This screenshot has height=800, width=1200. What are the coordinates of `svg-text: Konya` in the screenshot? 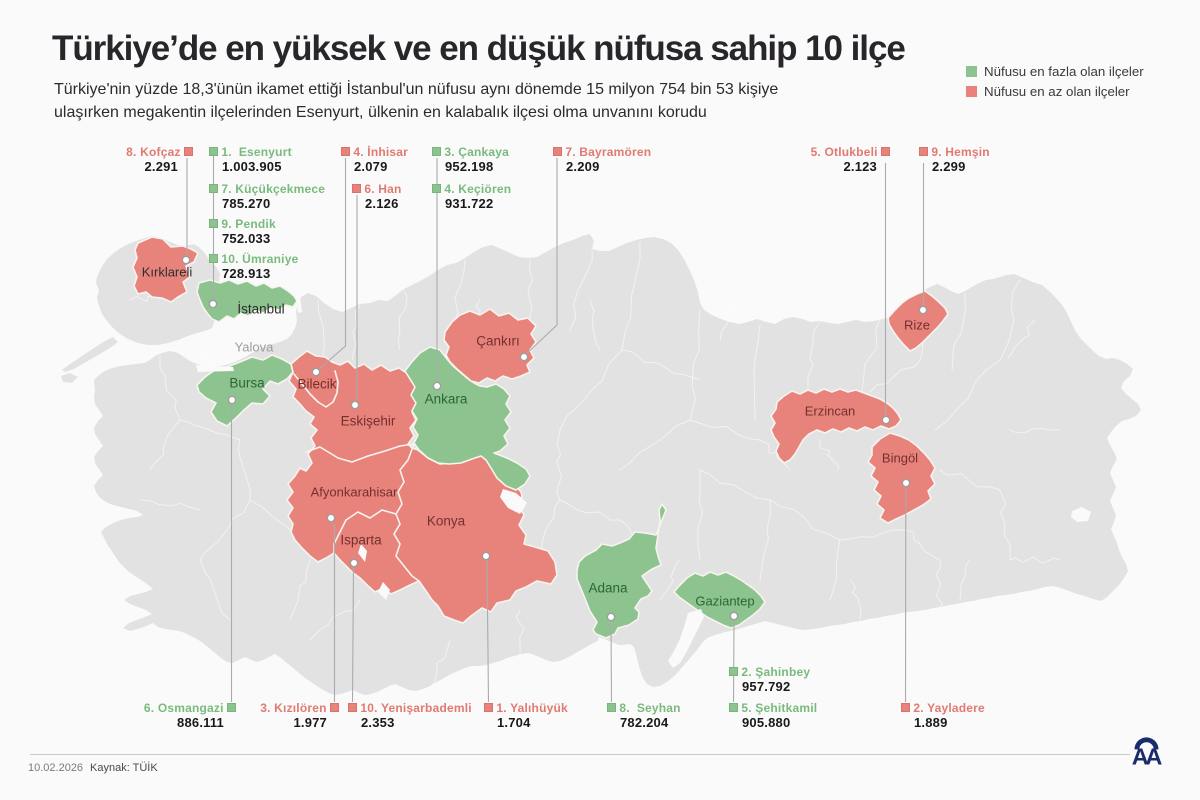 It's located at (446, 521).